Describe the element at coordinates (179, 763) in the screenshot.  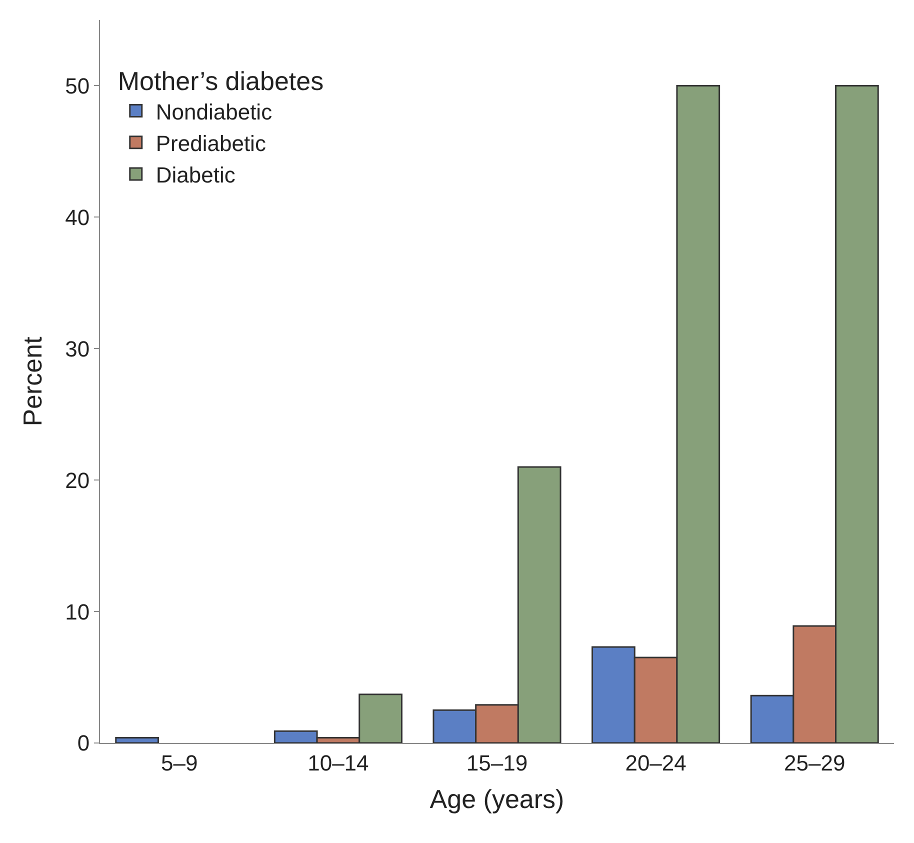
I see `x-tick-label: 5–9` at that location.